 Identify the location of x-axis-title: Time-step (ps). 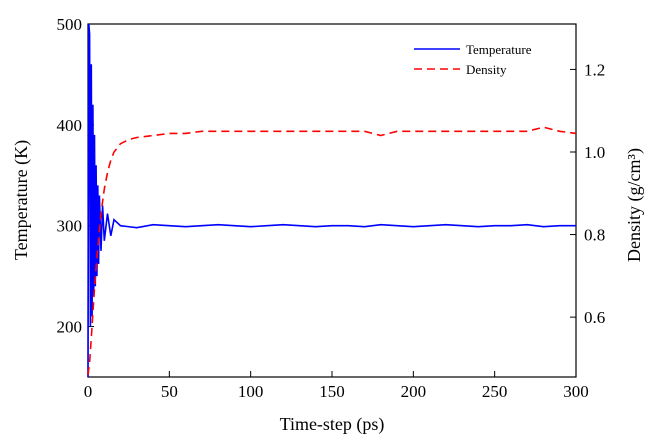
(332, 424).